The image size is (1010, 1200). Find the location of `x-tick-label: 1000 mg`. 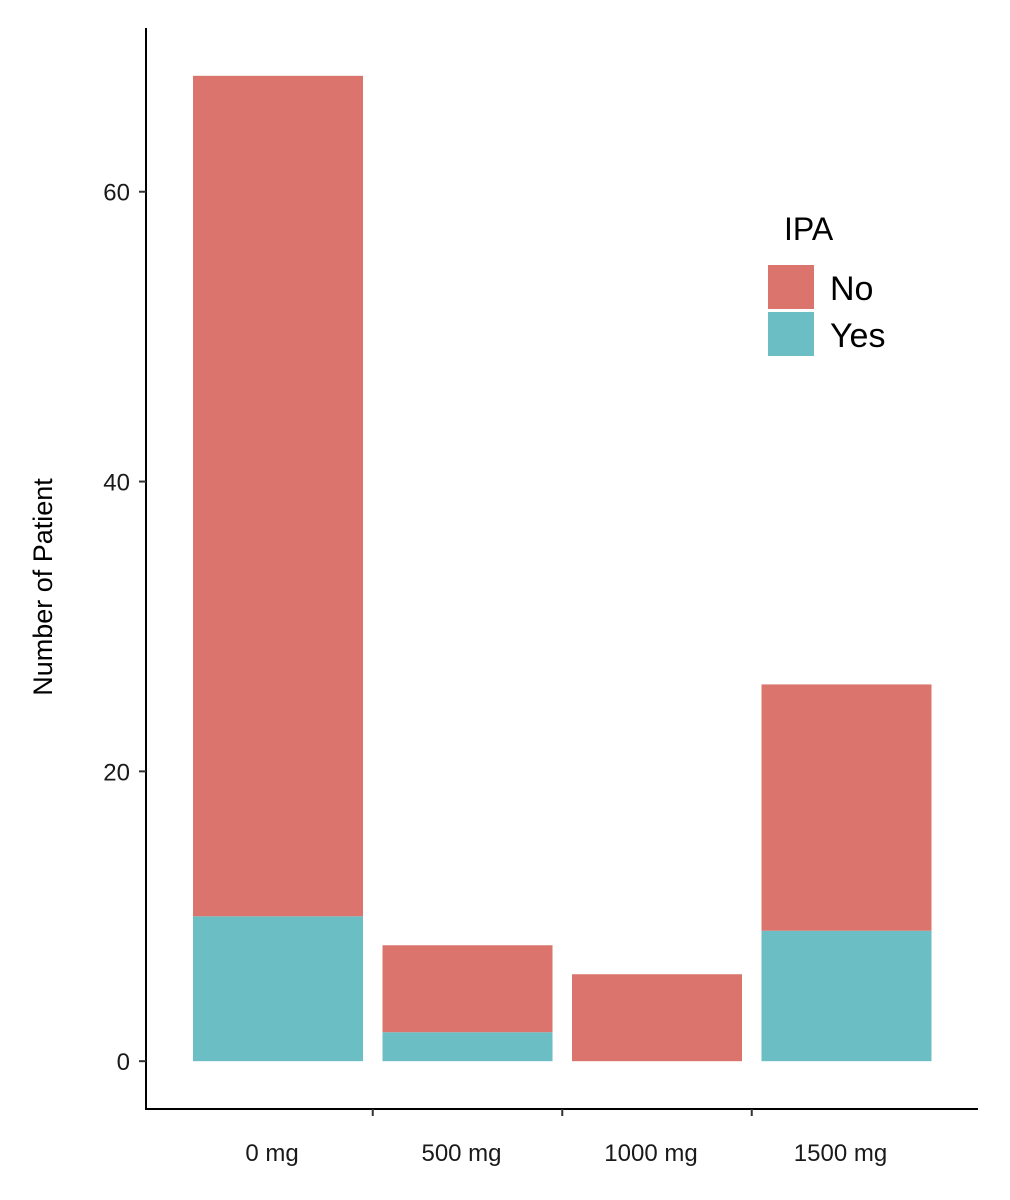

x-tick-label: 1000 mg is located at coordinates (650, 1153).